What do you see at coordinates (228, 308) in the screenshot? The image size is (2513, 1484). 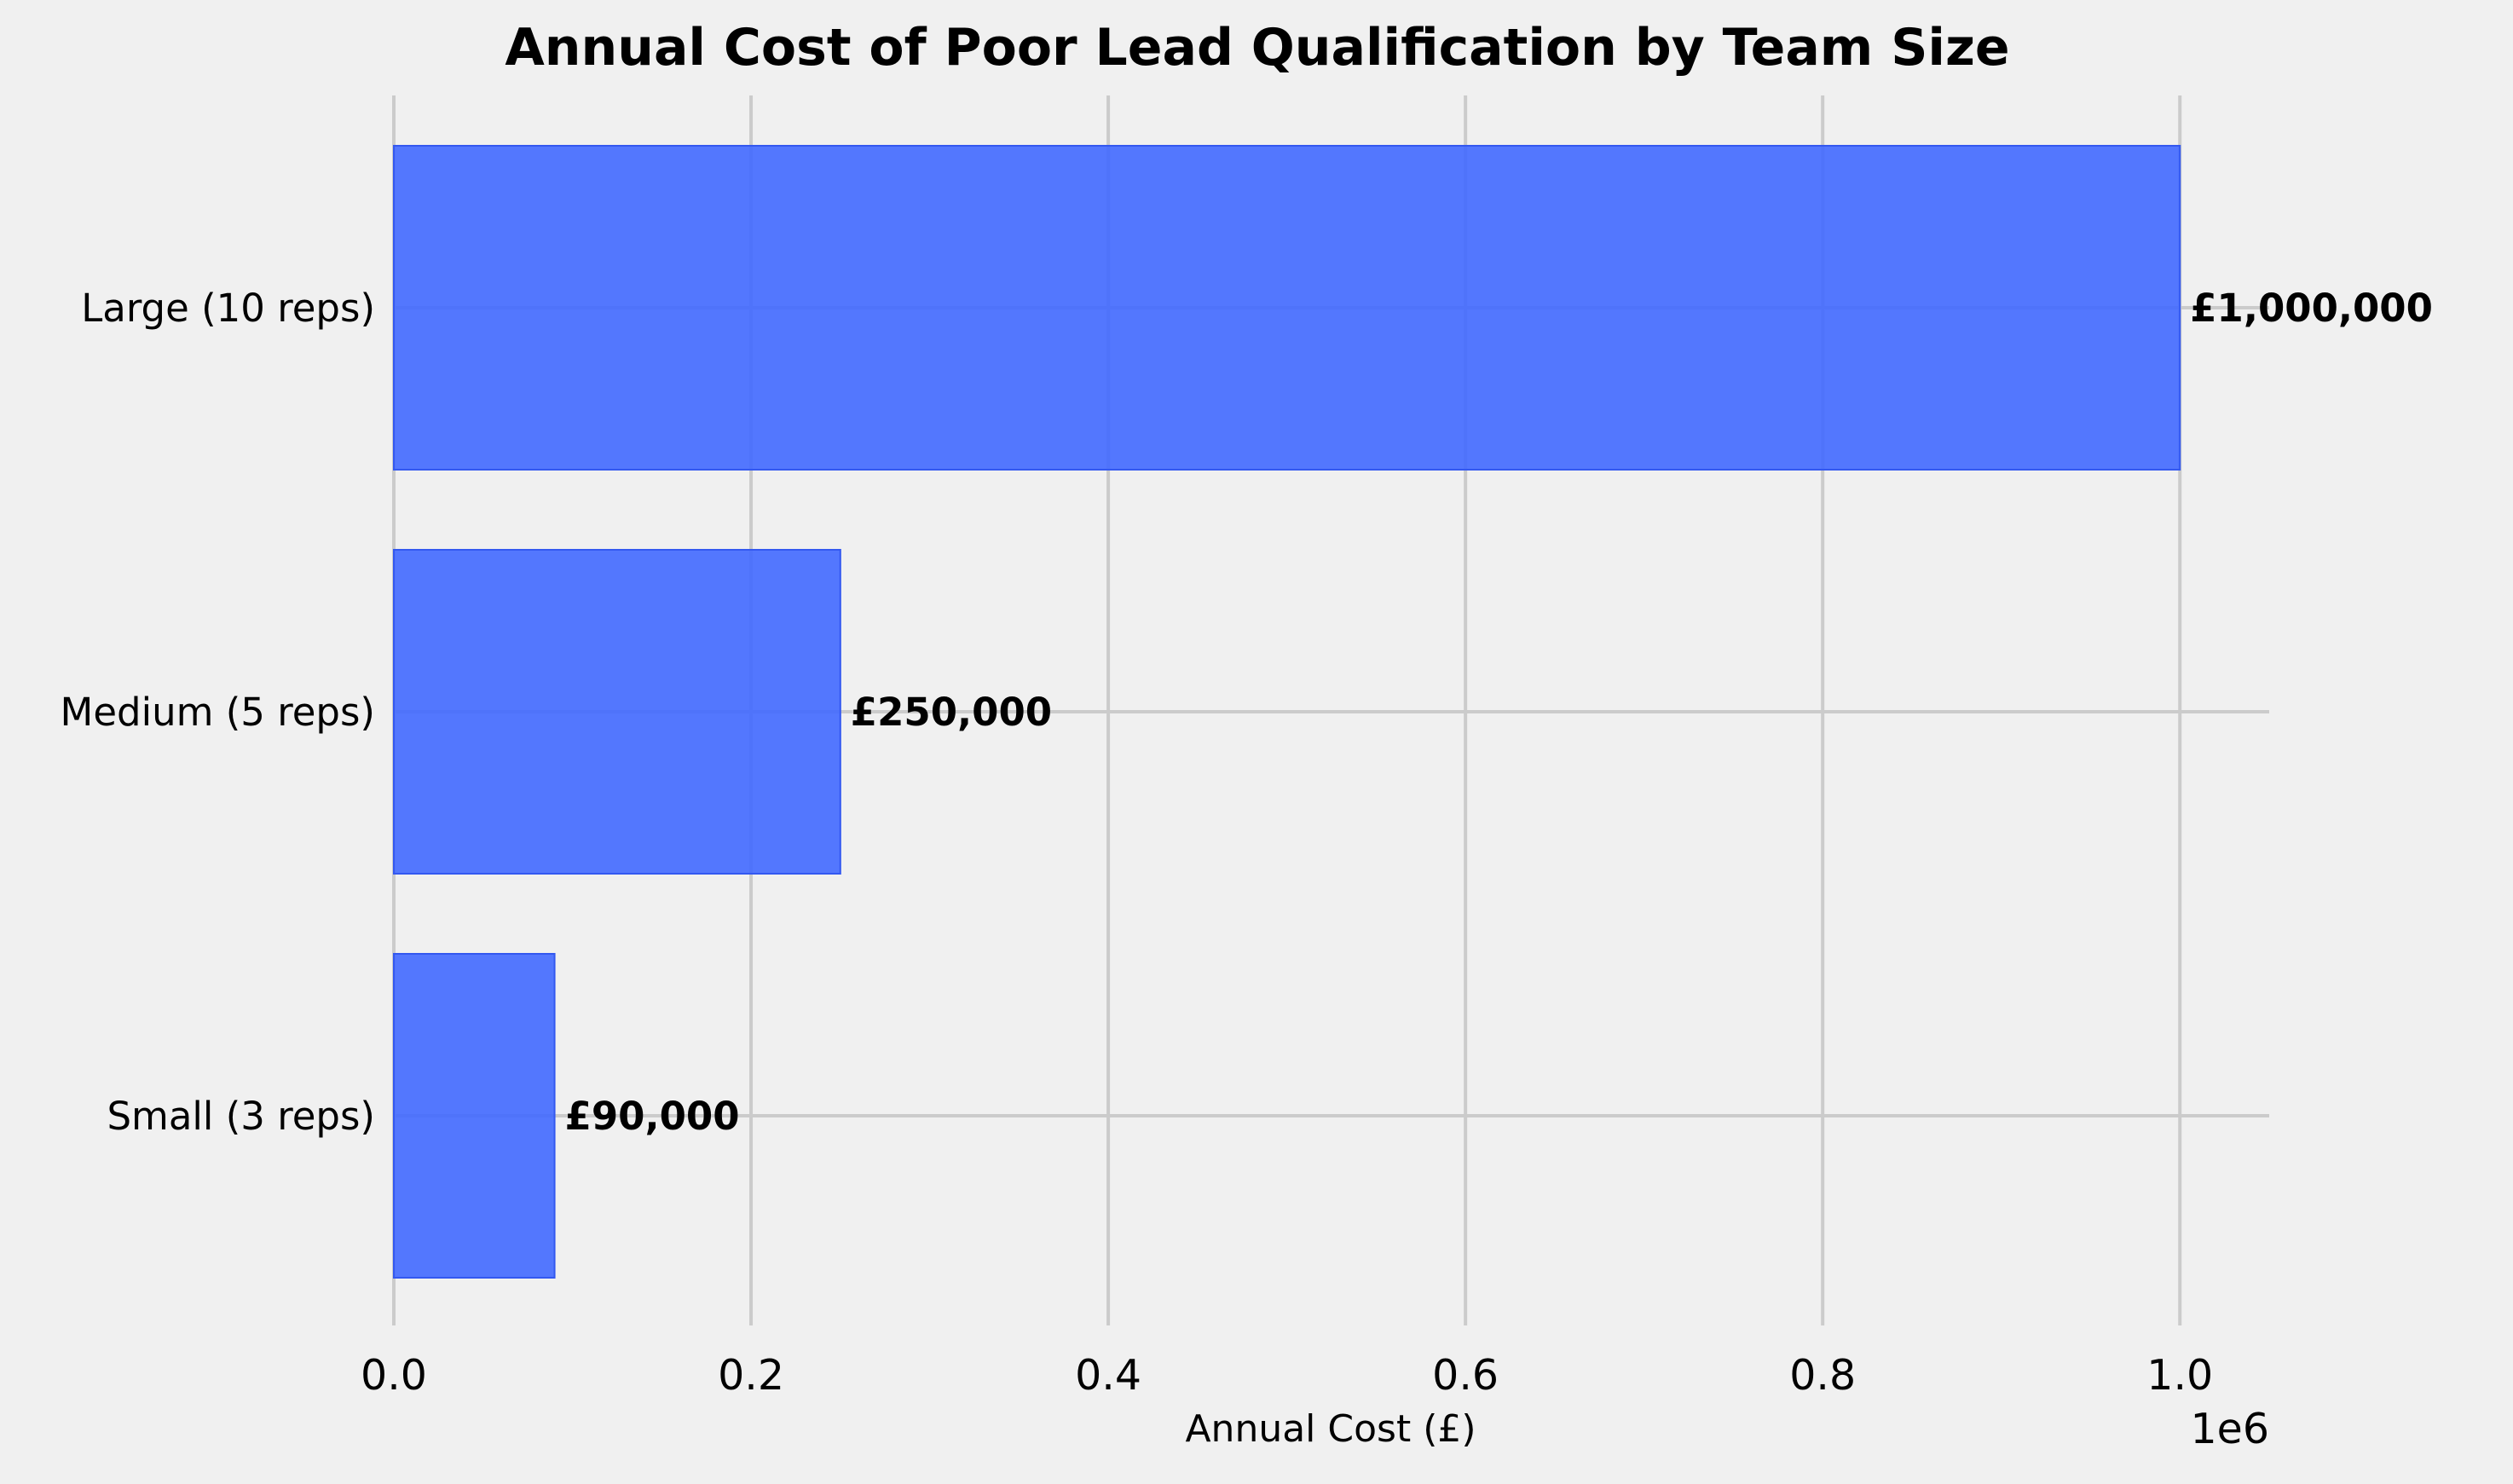 I see `y-tick-label: Large (10 reps)` at bounding box center [228, 308].